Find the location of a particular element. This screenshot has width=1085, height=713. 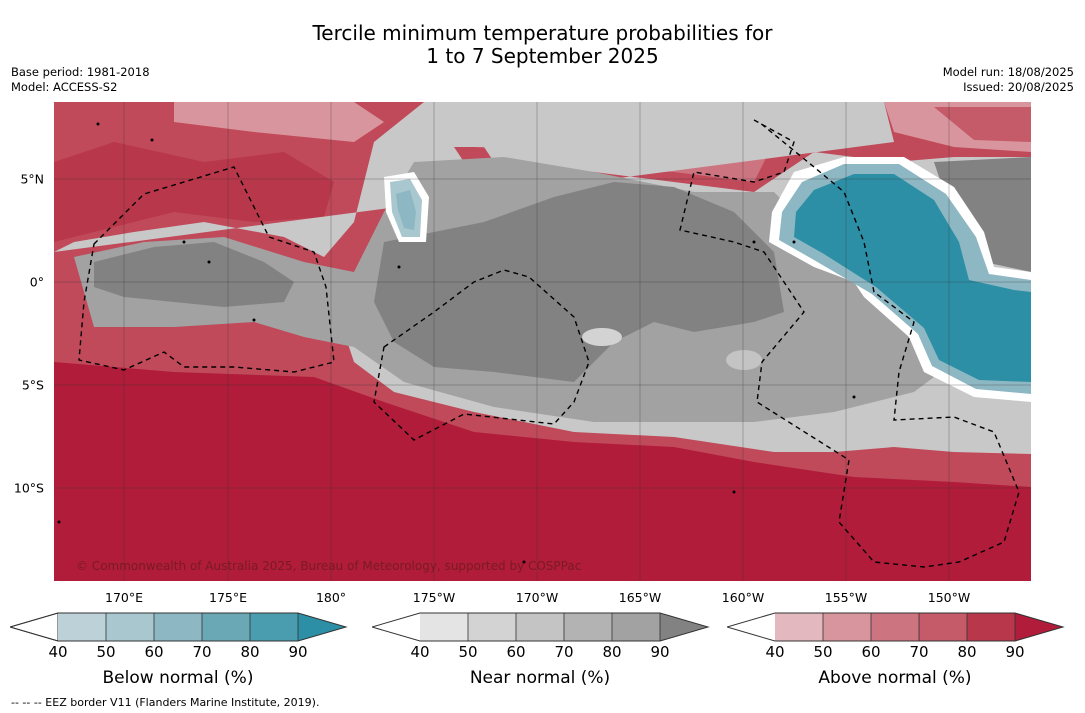

colorbar-below-tick-60: 60 is located at coordinates (154, 652).